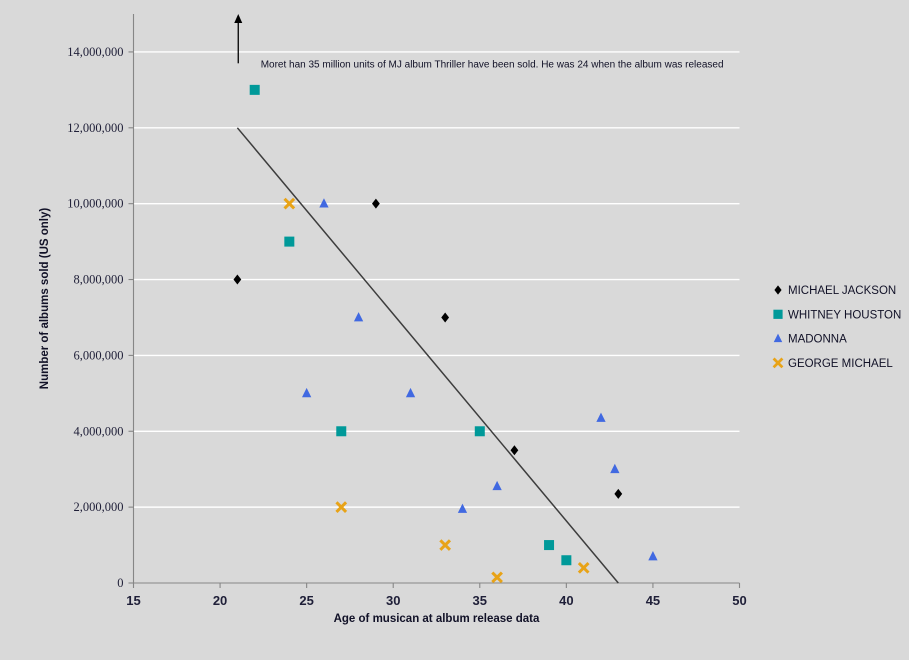 This screenshot has width=909, height=660. What do you see at coordinates (99, 280) in the screenshot?
I see `y-tick-label: 8,000,000` at bounding box center [99, 280].